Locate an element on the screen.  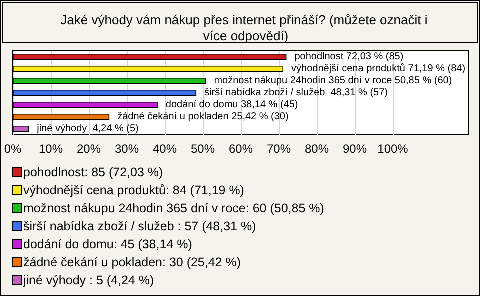
x-tick-label: 80% is located at coordinates (317, 149).